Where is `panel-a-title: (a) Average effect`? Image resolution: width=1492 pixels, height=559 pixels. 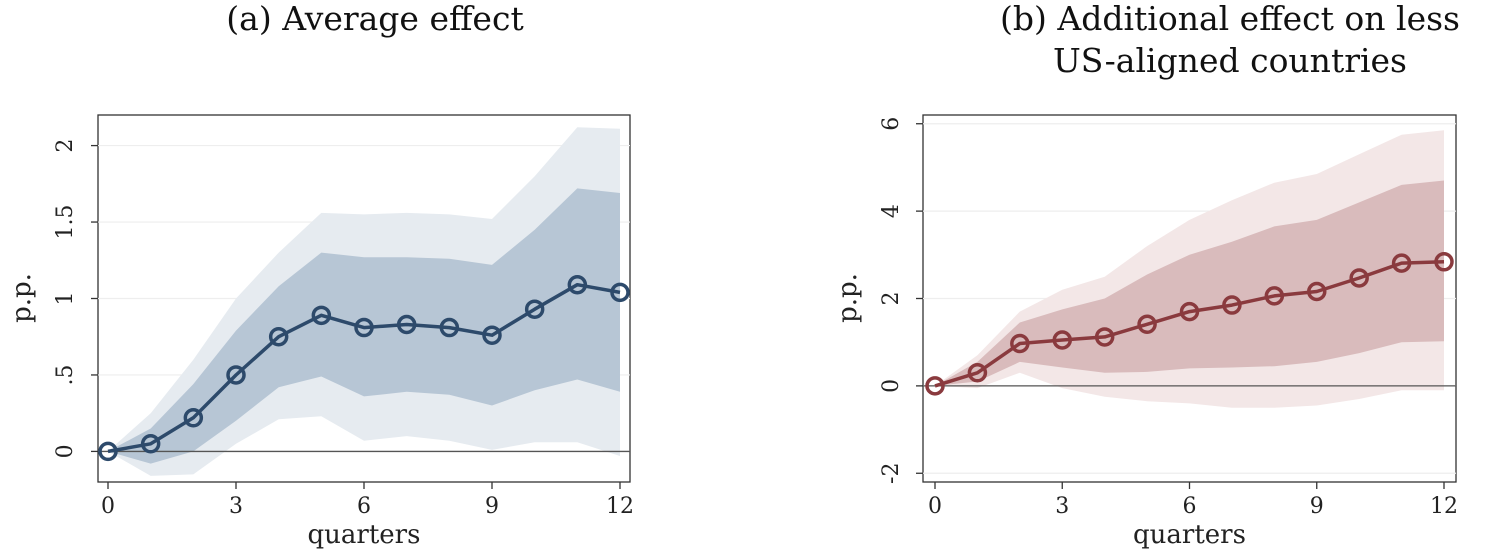
panel-a-title: (a) Average effect is located at coordinates (375, 20).